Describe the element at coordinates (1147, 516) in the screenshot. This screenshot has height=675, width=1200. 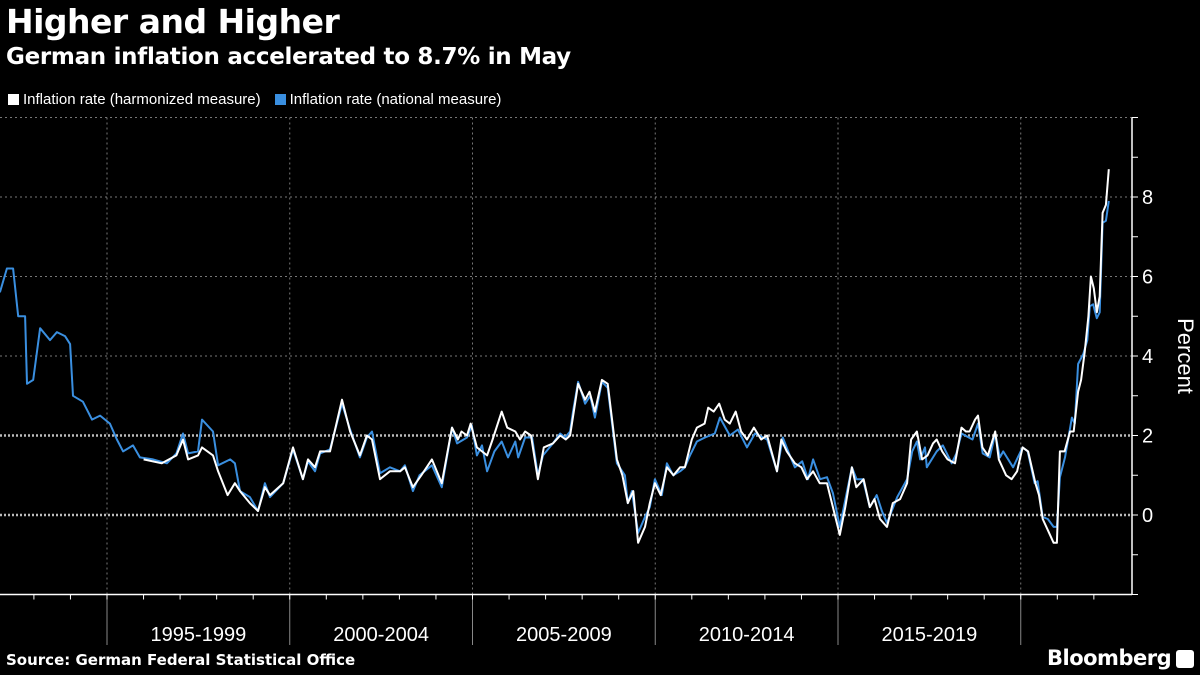
I see `y-tick-label: 0` at that location.